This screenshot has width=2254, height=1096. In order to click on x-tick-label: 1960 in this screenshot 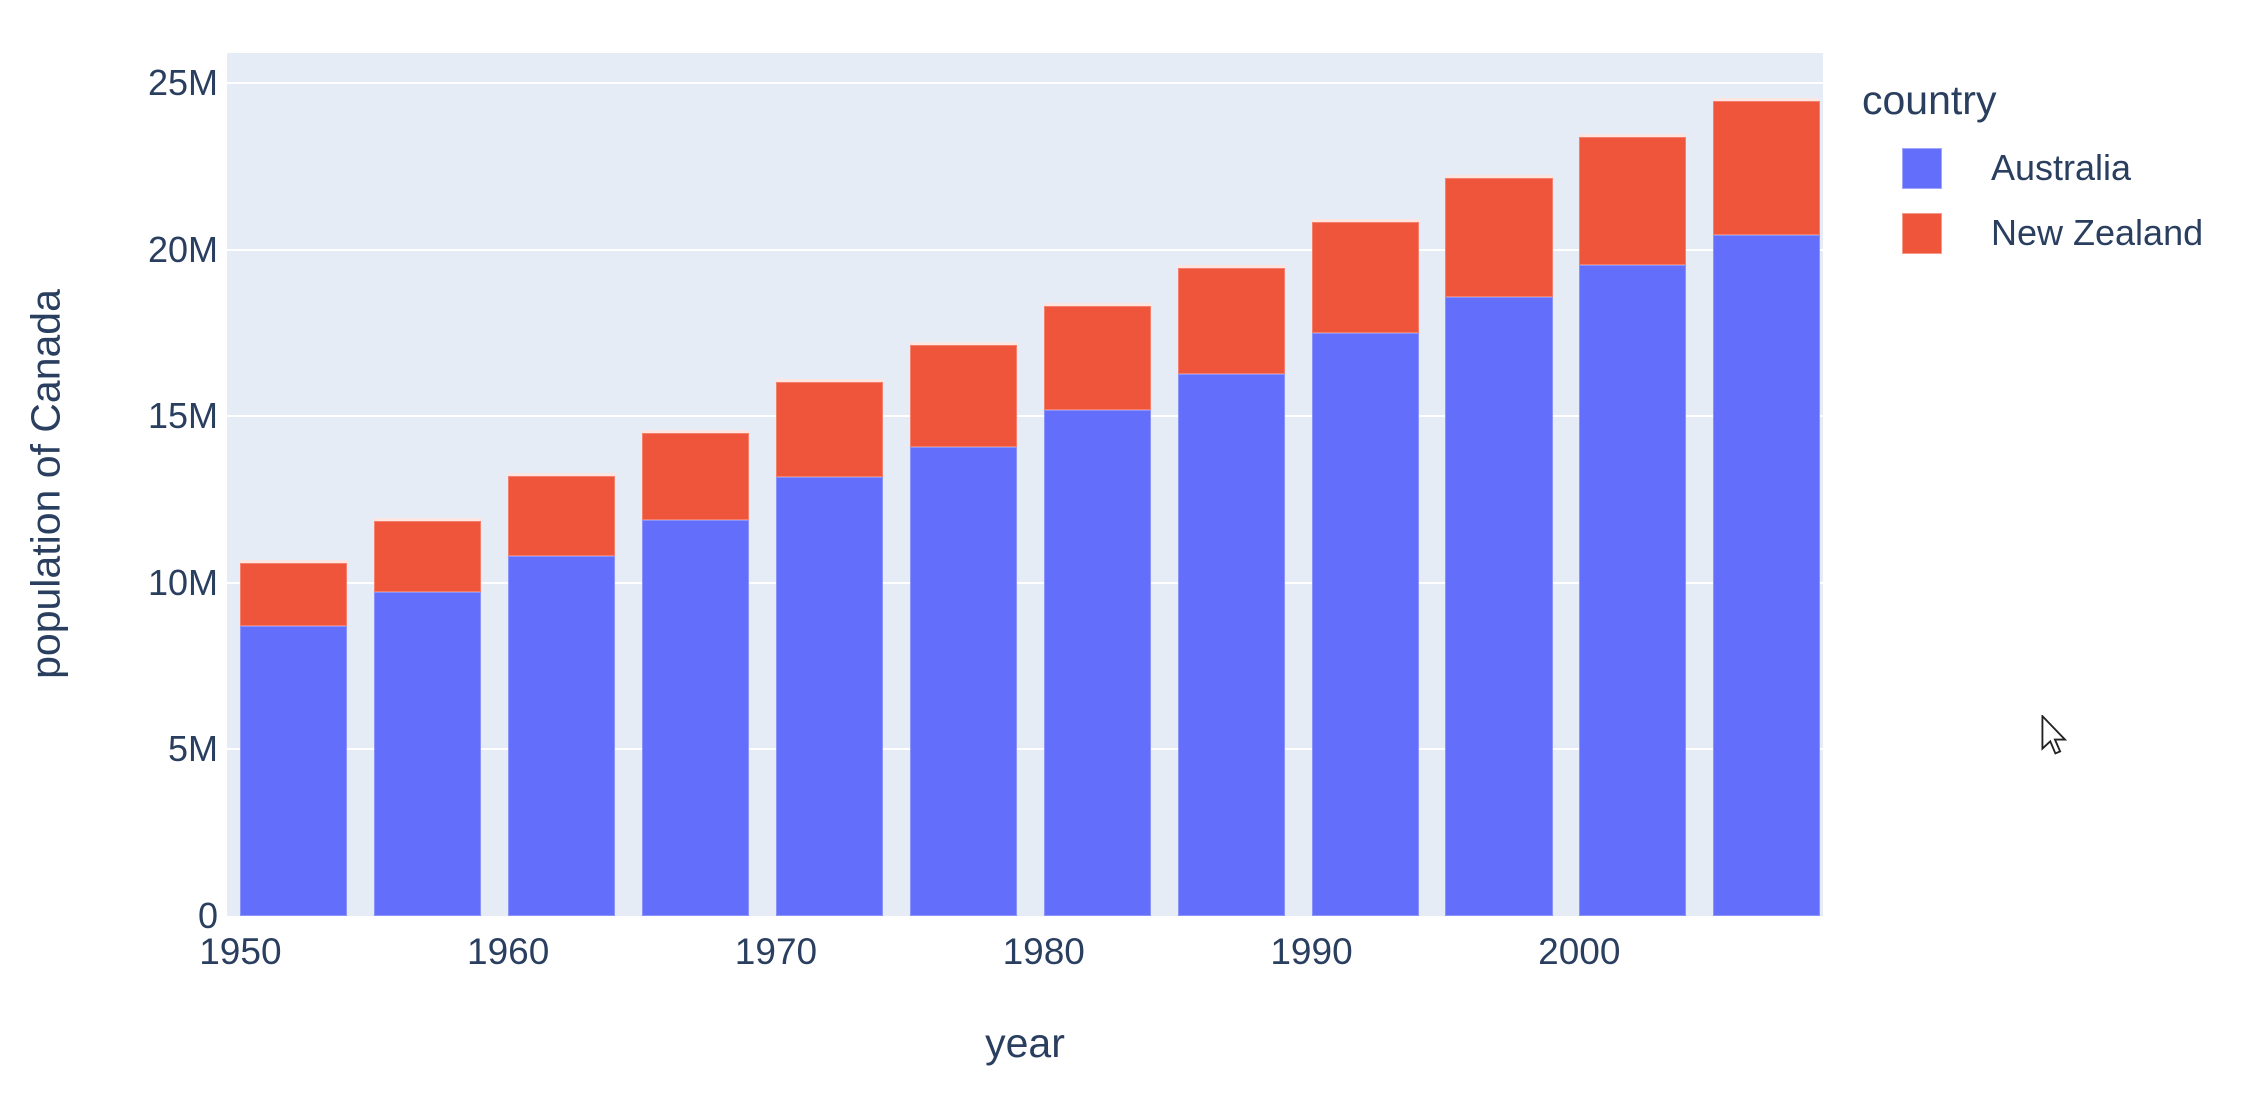, I will do `click(508, 951)`.